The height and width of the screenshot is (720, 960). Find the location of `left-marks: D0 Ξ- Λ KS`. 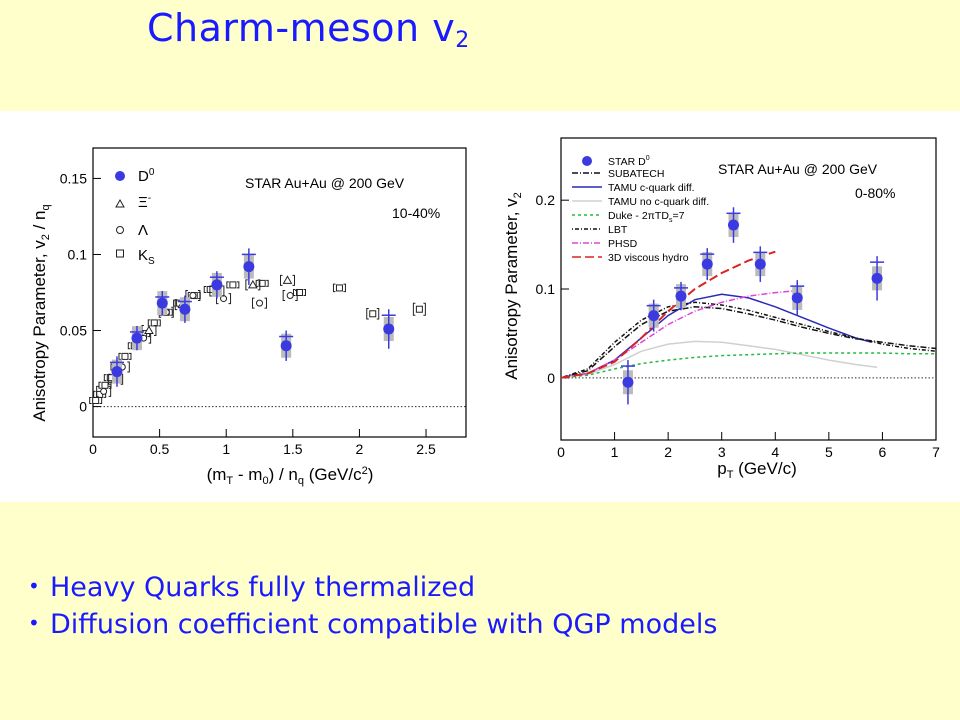

left-marks: D0 Ξ- Λ KS is located at coordinates (257, 285).